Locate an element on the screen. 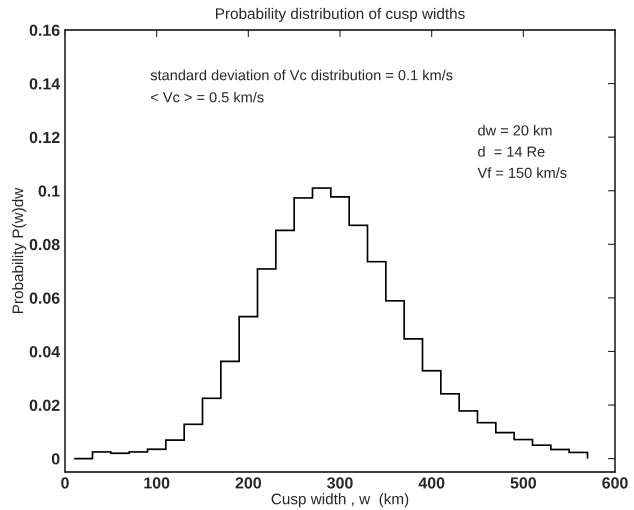 This screenshot has width=634, height=510. x-tick-label: 0 is located at coordinates (65, 483).